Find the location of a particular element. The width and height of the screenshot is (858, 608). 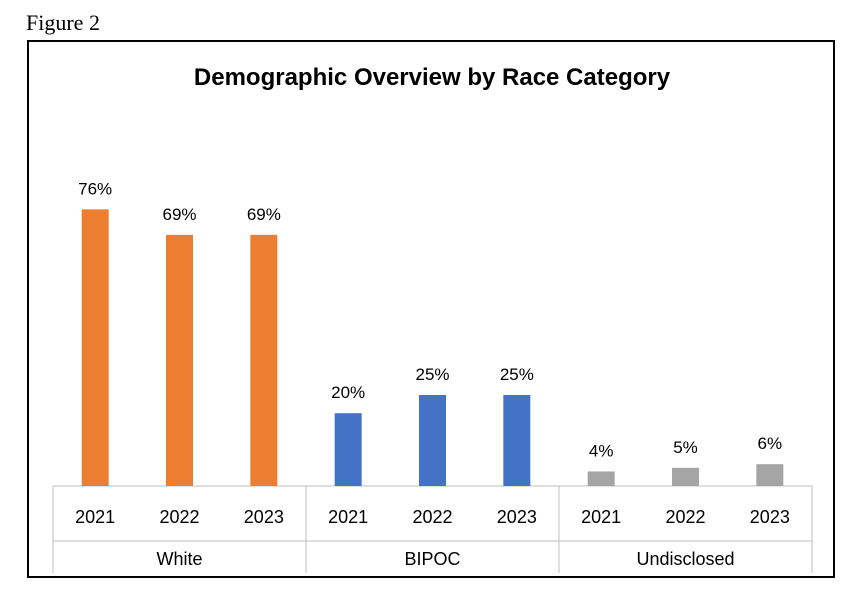

bar-white-2022 is located at coordinates (179, 360).